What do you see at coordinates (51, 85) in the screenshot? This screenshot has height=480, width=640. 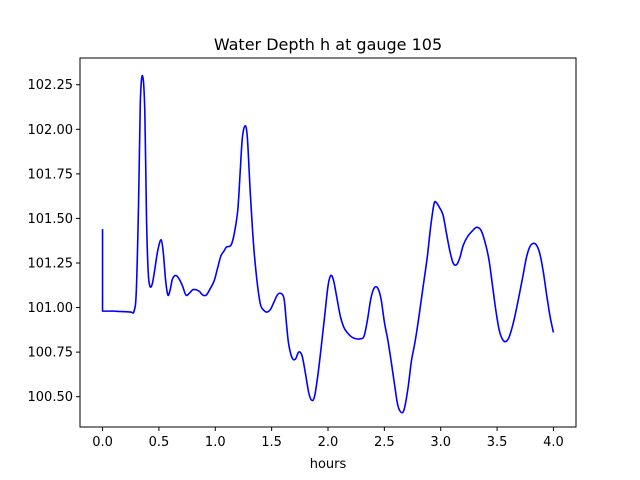 I see `y-tick-label: 102.25` at bounding box center [51, 85].